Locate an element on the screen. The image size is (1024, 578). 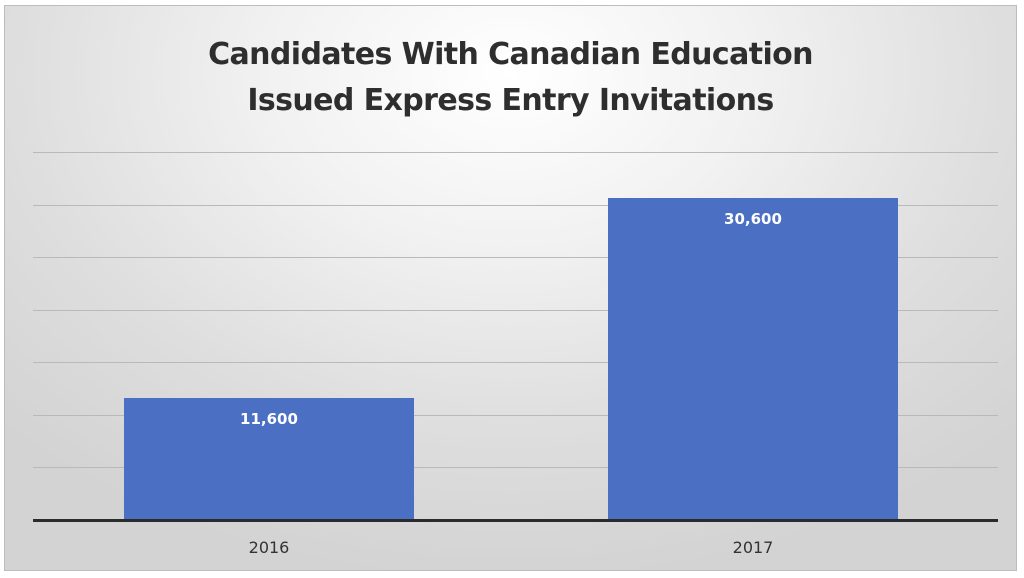
chart-title-line-2: Issued Express Entry Invitations is located at coordinates (510, 100).